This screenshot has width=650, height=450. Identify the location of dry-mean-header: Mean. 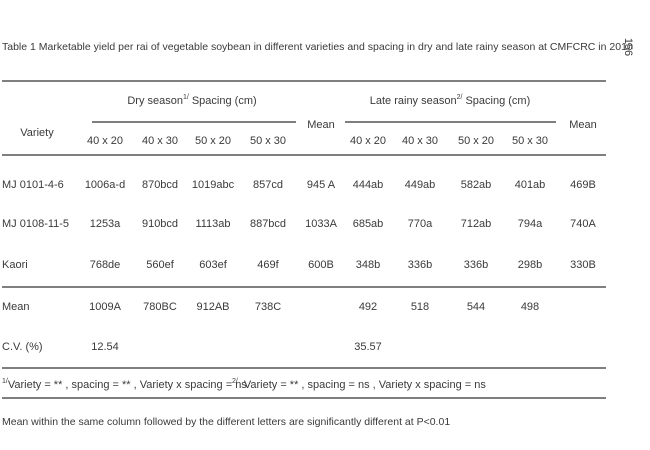
(321, 125).